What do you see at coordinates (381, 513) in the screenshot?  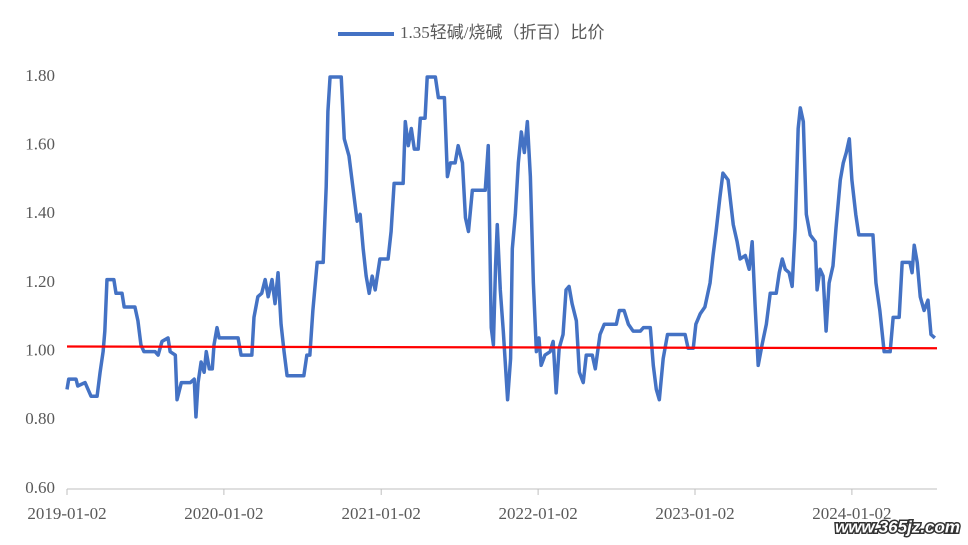 I see `x-tick-label: 2021-01-02` at bounding box center [381, 513].